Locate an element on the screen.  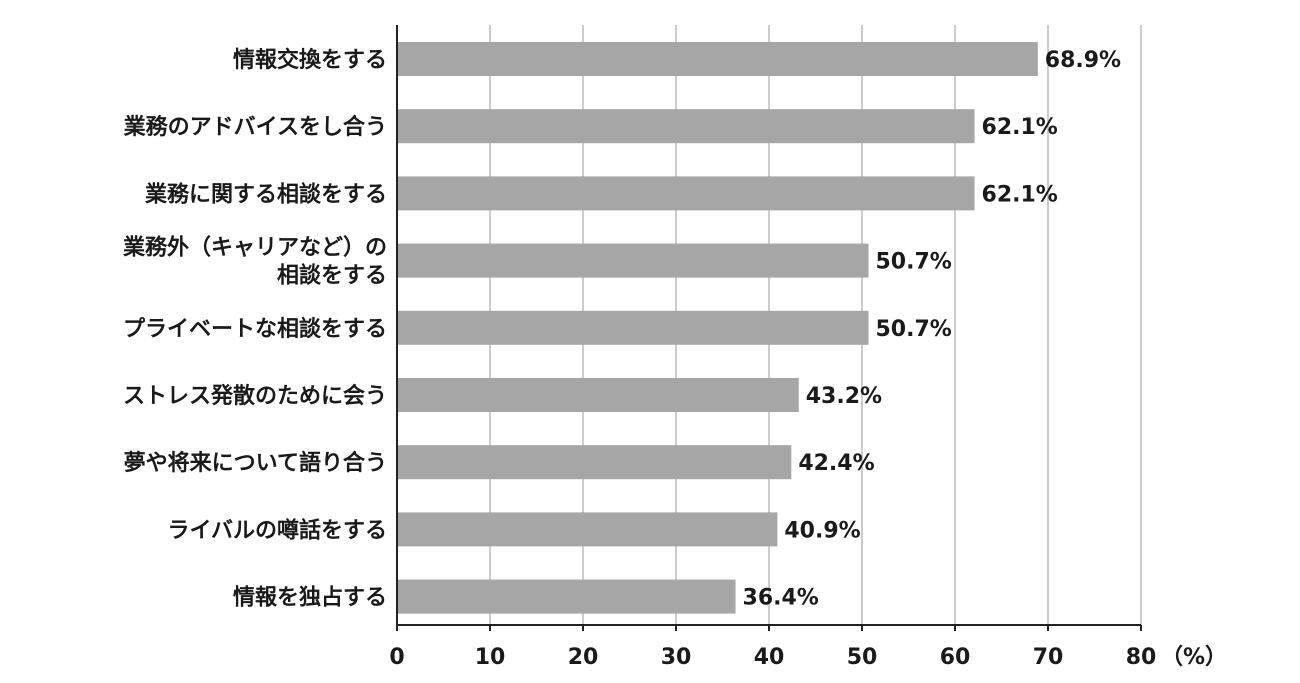
category-label: ライバルの噂話をする is located at coordinates (277, 530).